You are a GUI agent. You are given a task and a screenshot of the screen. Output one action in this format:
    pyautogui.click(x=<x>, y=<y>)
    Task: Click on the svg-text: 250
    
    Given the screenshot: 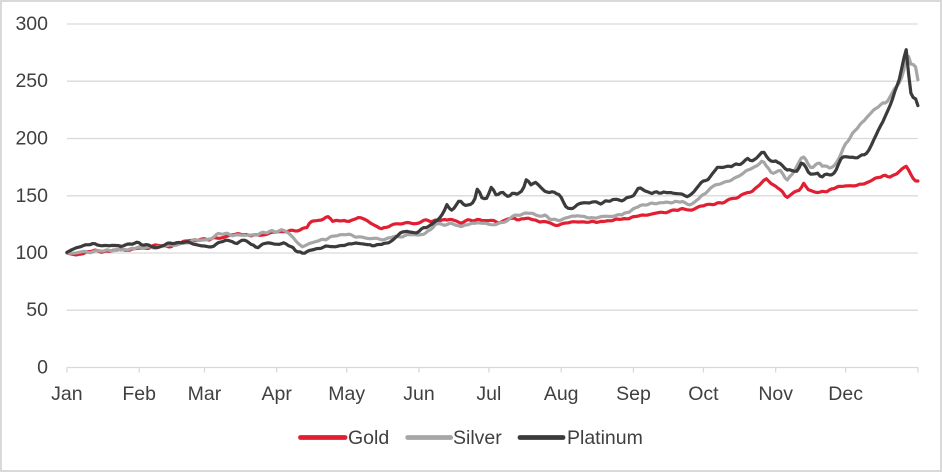 What is the action you would take?
    pyautogui.click(x=31, y=81)
    